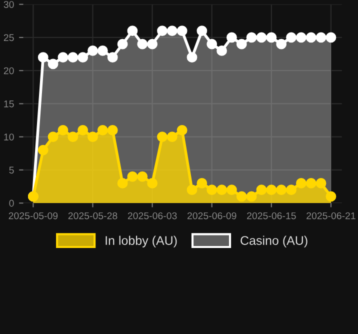  I want to click on legend-label: In lobby (AU), so click(141, 242).